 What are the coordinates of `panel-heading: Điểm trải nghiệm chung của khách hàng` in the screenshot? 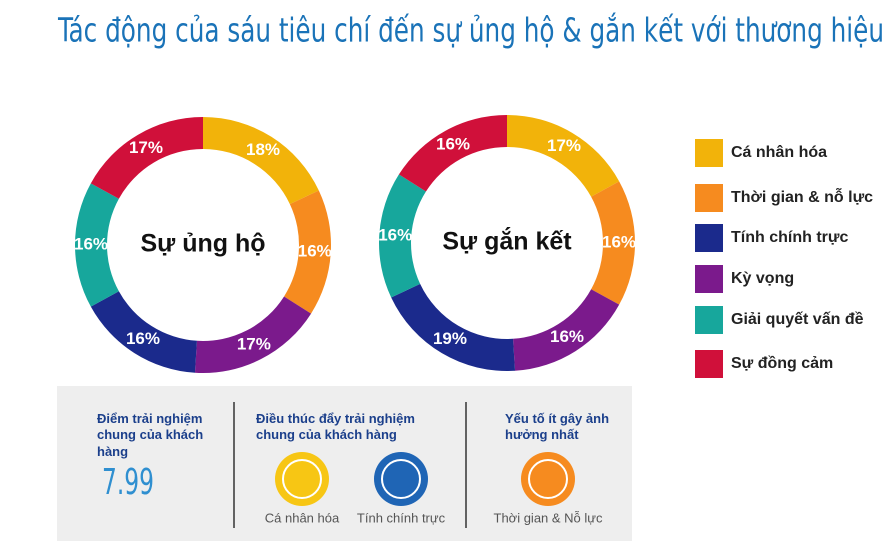 It's located at (150, 435).